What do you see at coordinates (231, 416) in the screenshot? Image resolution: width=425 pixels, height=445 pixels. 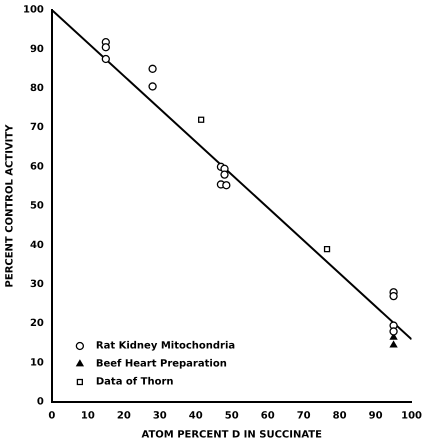 I see `x-tick-label: 50` at bounding box center [231, 416].